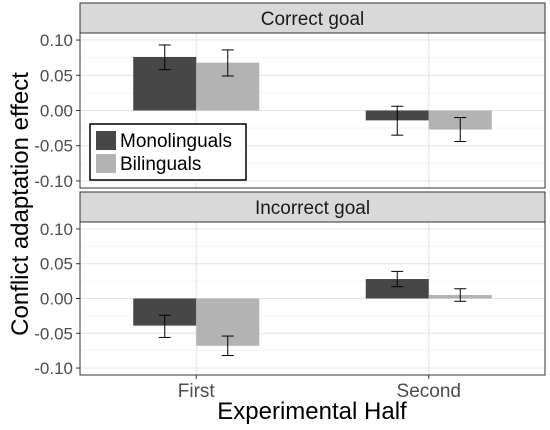 Image resolution: width=550 pixels, height=430 pixels. I want to click on bar-monolinguals, so click(397, 289).